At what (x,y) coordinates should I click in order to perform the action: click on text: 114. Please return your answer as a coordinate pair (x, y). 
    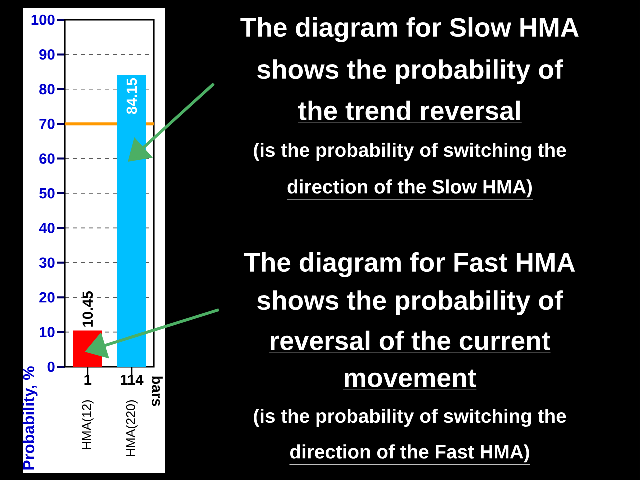
    Looking at the image, I should click on (132, 380).